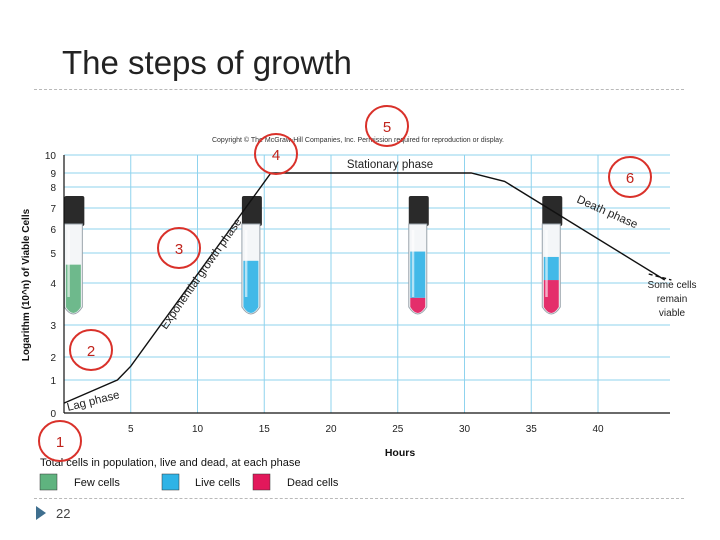 Image resolution: width=720 pixels, height=540 pixels. I want to click on step-marker-number: 4, so click(276, 155).